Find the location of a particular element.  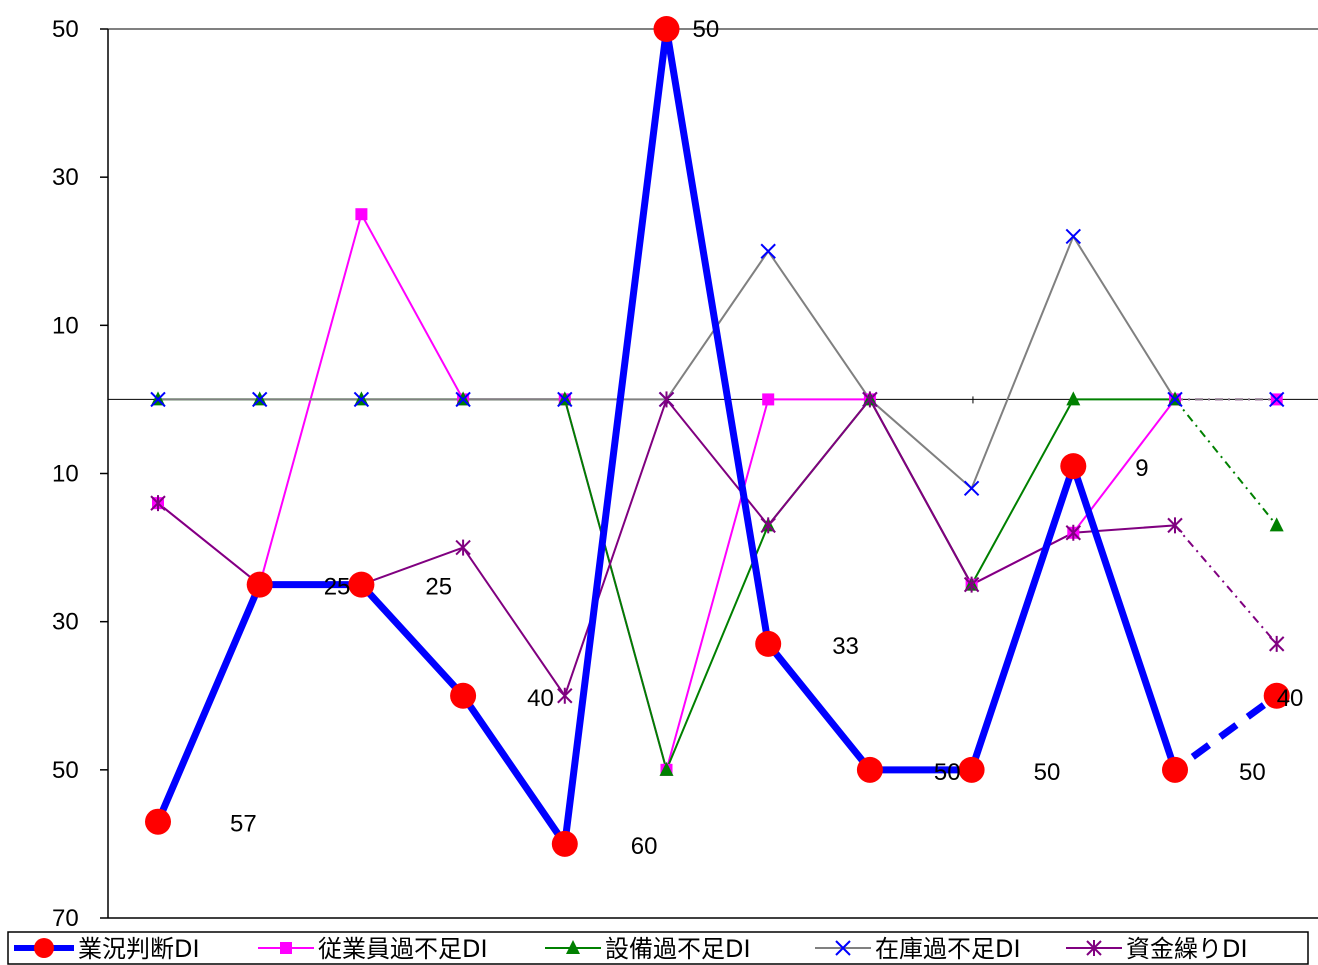

legend-marker-circle is located at coordinates (44, 948).